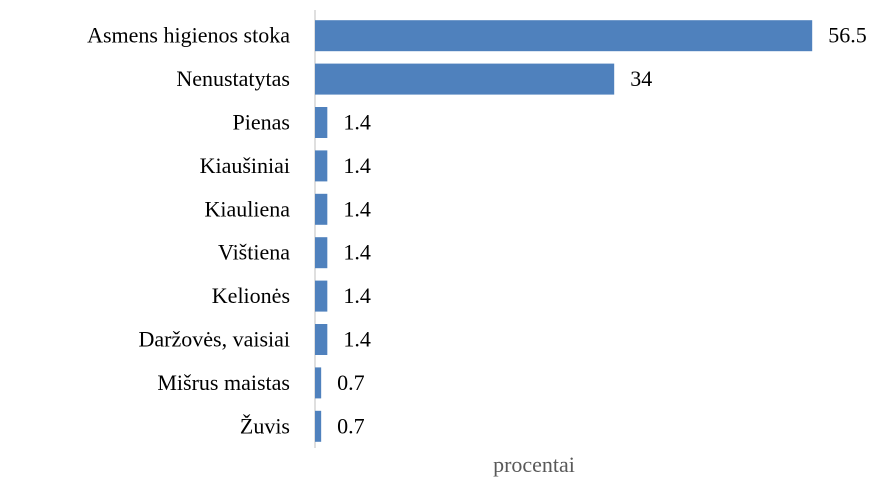 The image size is (881, 486). What do you see at coordinates (254, 252) in the screenshot?
I see `category-label: Vištiena` at bounding box center [254, 252].